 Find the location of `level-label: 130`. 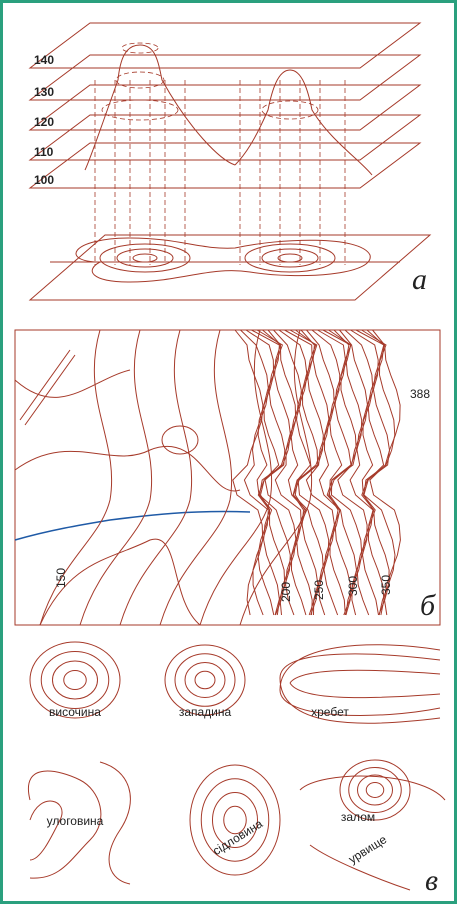

level-label: 130 is located at coordinates (44, 92).